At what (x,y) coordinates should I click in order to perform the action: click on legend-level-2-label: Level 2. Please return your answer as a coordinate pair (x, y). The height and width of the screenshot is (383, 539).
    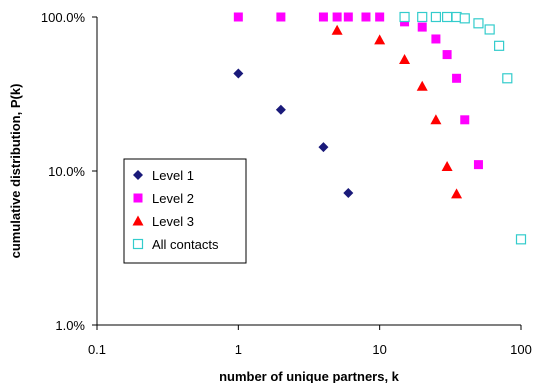
    Looking at the image, I should click on (173, 198).